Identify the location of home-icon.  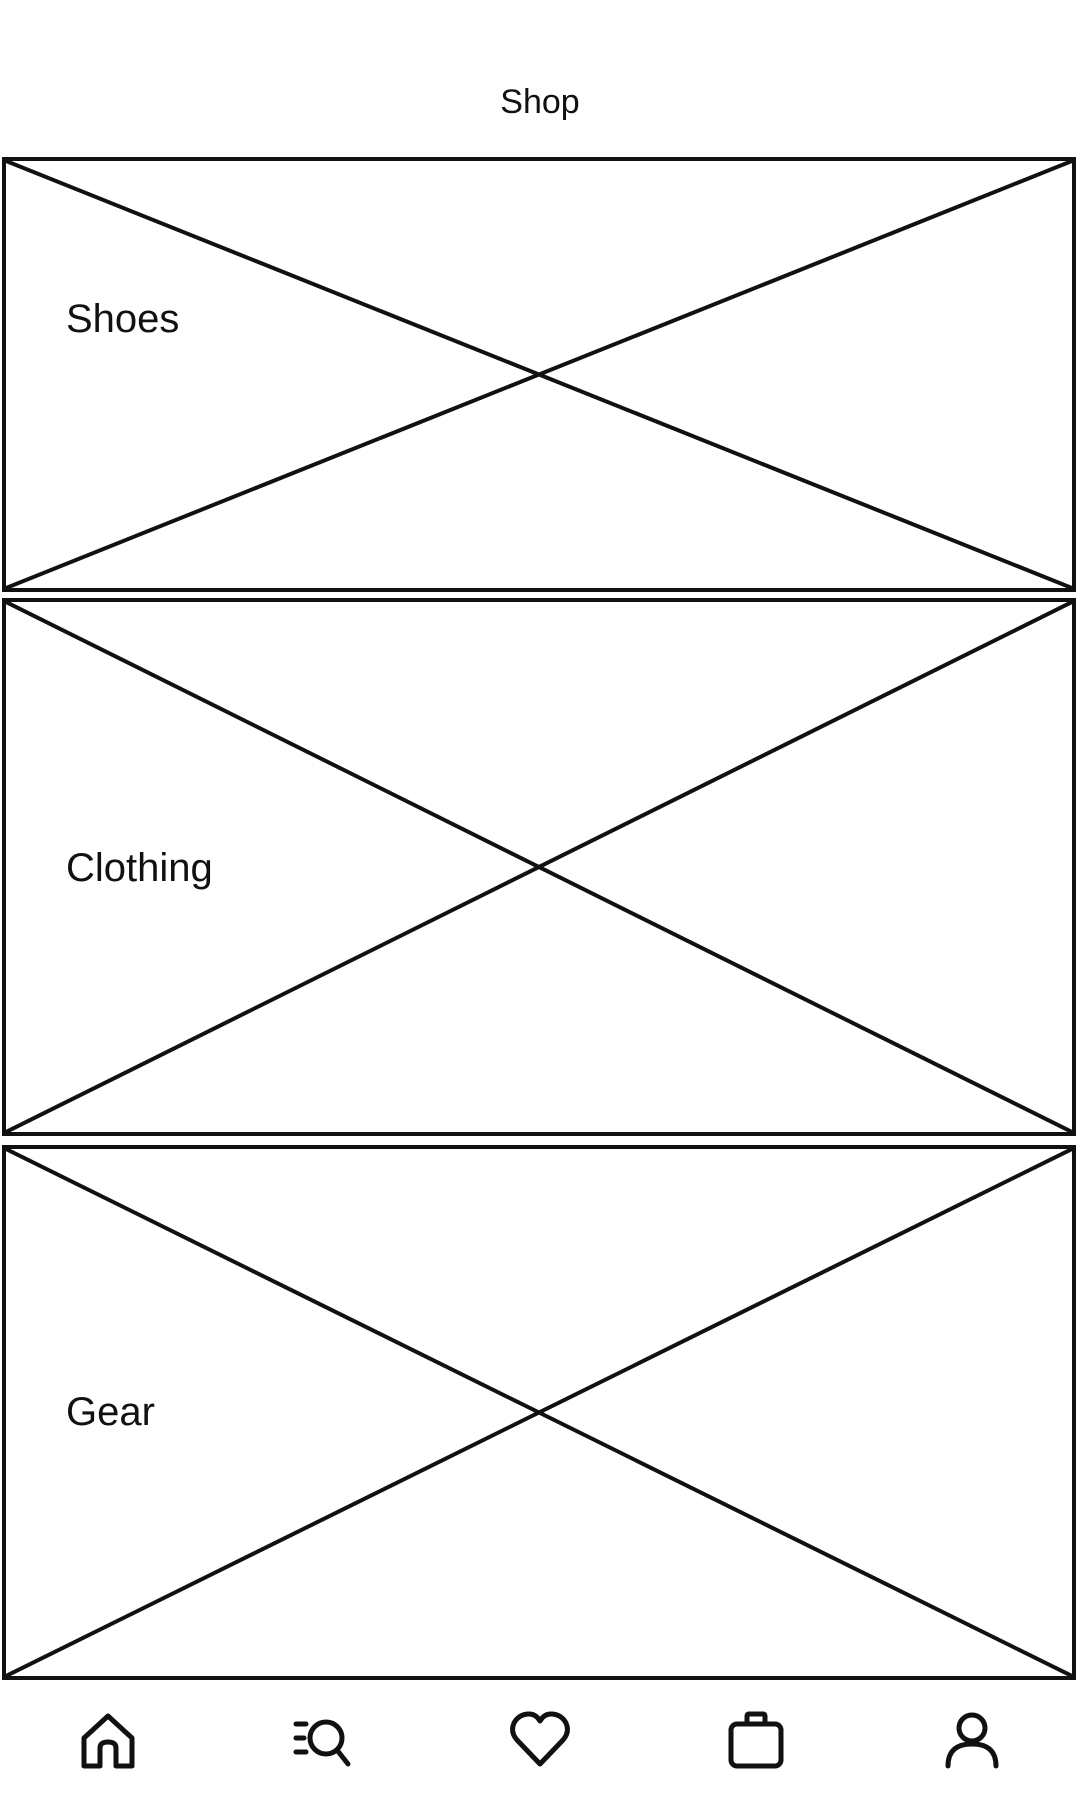
(108, 1741).